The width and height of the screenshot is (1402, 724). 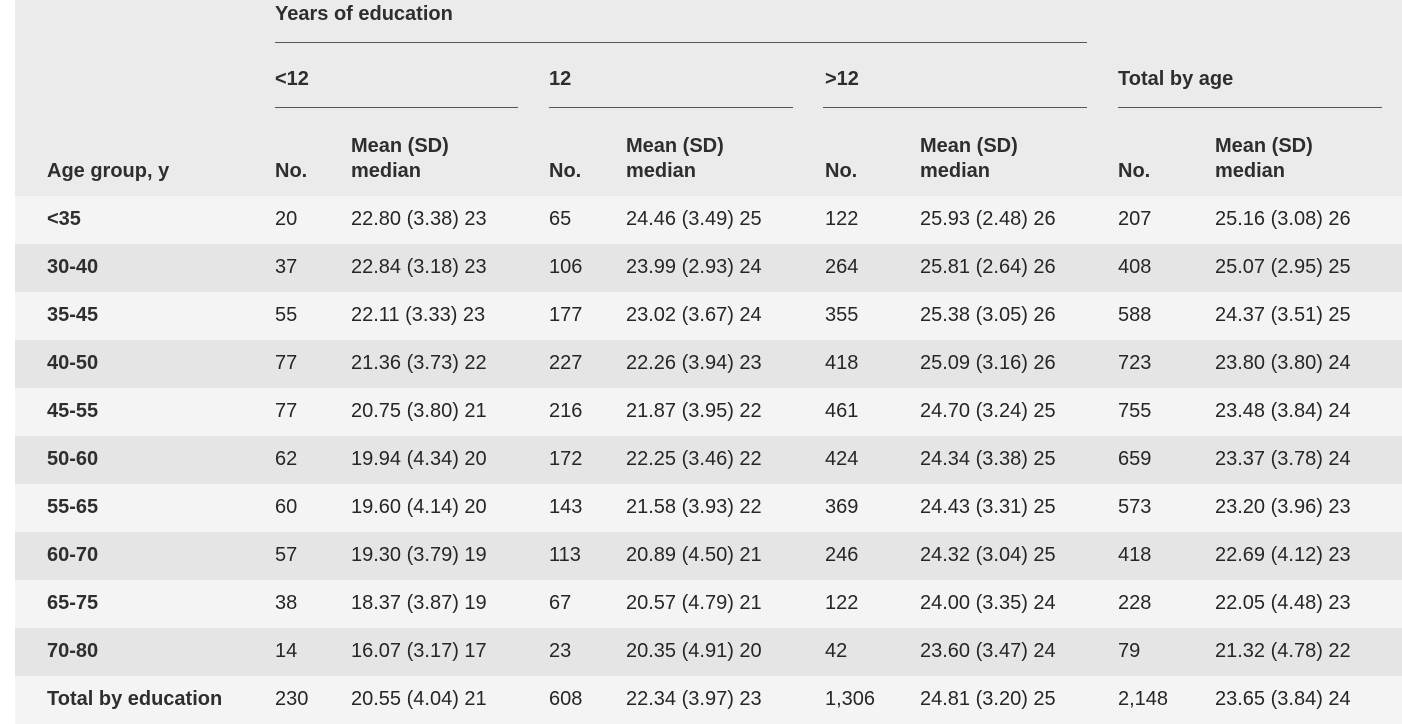 I want to click on table-cell: 21.36 (3.73) 22, so click(x=419, y=363).